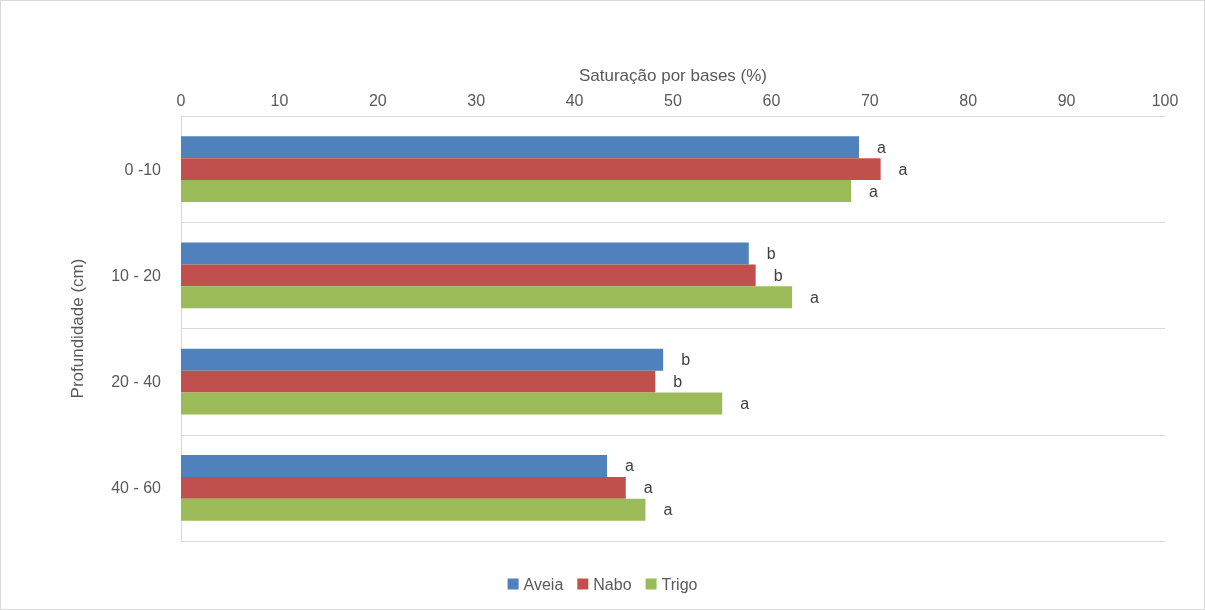  What do you see at coordinates (1165, 100) in the screenshot?
I see `x-tick-label: 100` at bounding box center [1165, 100].